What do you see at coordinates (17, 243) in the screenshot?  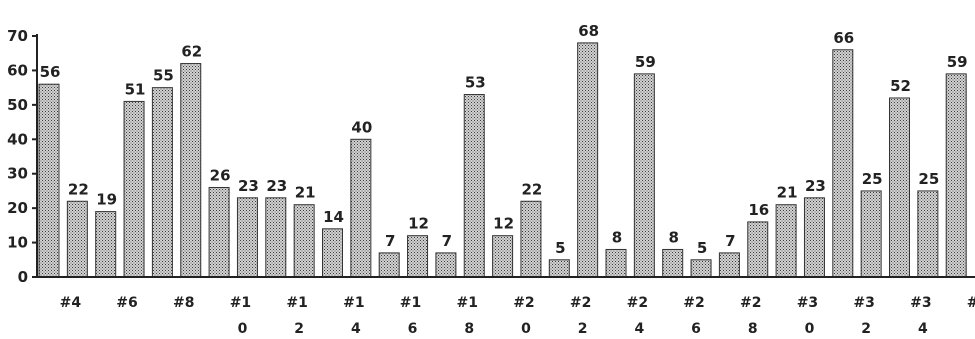 I see `y-tick-label: 10` at bounding box center [17, 243].